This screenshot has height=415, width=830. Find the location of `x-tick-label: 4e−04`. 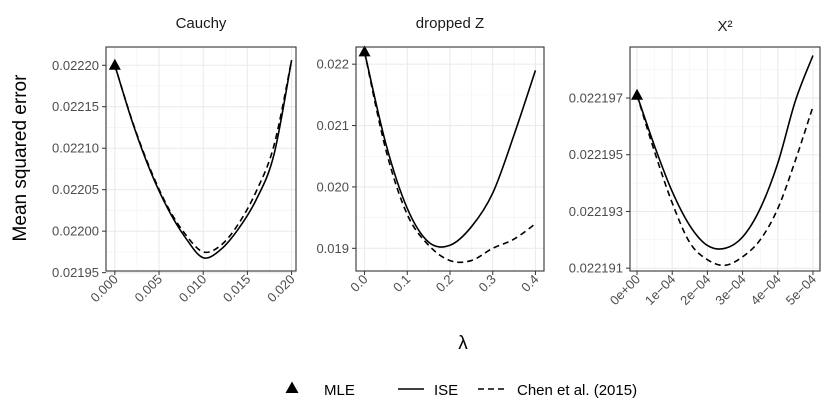

x-tick-label: 4e−04 is located at coordinates (765, 290).